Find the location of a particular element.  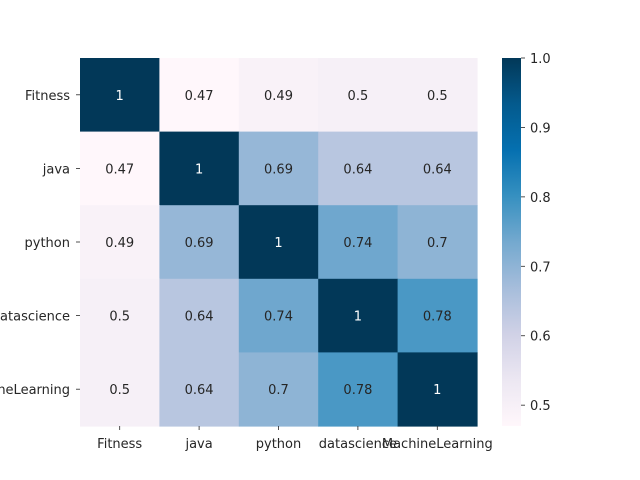

x-tick-label: java is located at coordinates (198, 444).